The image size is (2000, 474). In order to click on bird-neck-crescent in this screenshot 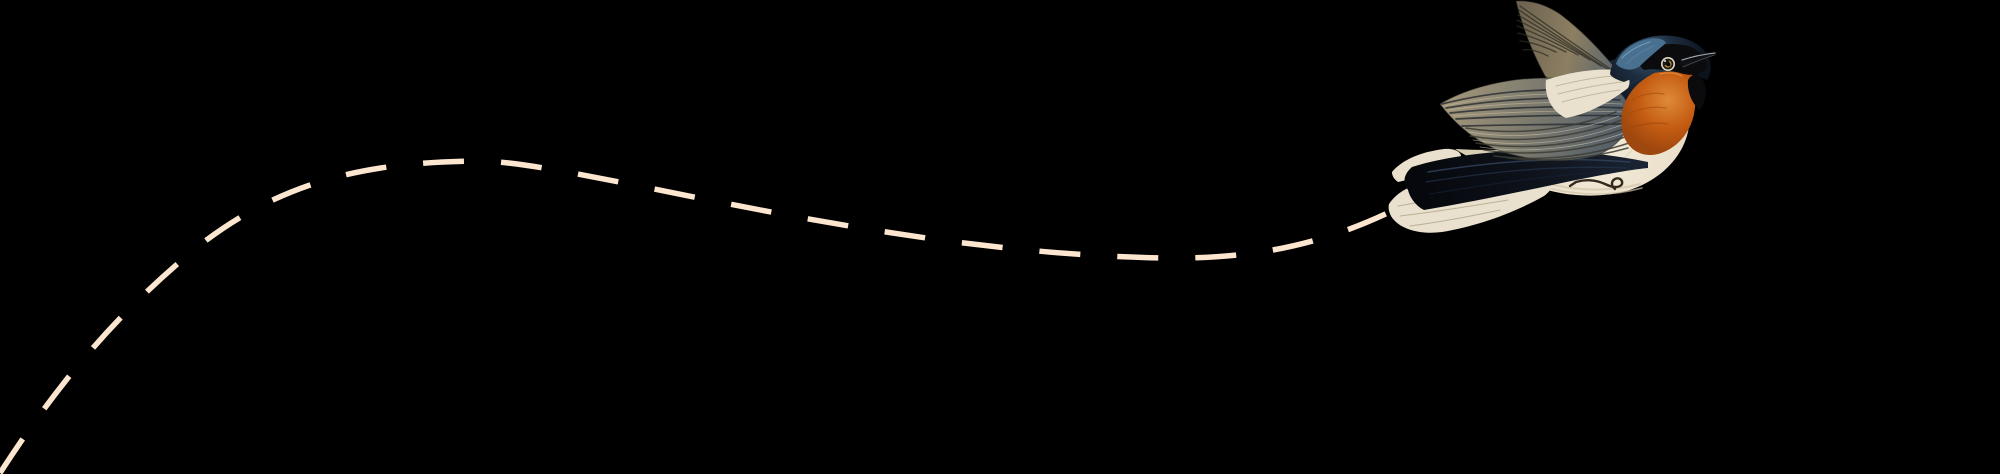, I will do `click(1696, 92)`.